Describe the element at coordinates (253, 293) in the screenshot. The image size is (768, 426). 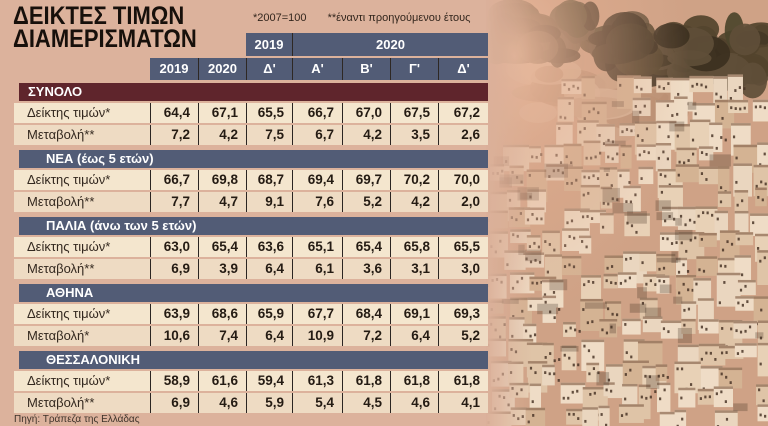
I see `group-header: ΑΘΗΝΑ` at that location.